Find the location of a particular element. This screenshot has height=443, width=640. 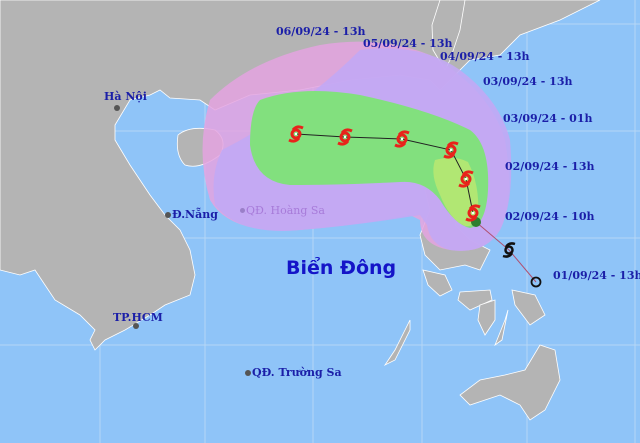

past-track-line is located at coordinates (506, 252).